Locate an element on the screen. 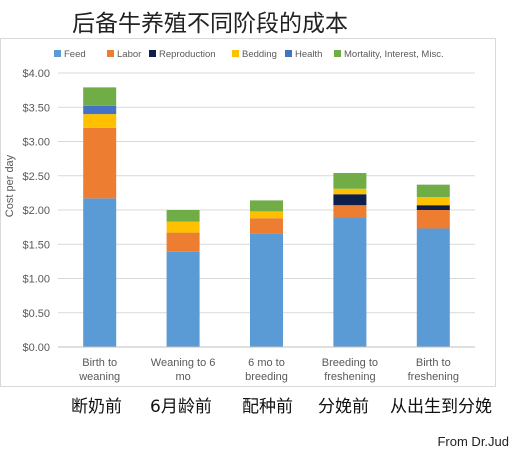 Image resolution: width=521 pixels, height=458 pixels. y-tick-label: $1.00 is located at coordinates (36, 280).